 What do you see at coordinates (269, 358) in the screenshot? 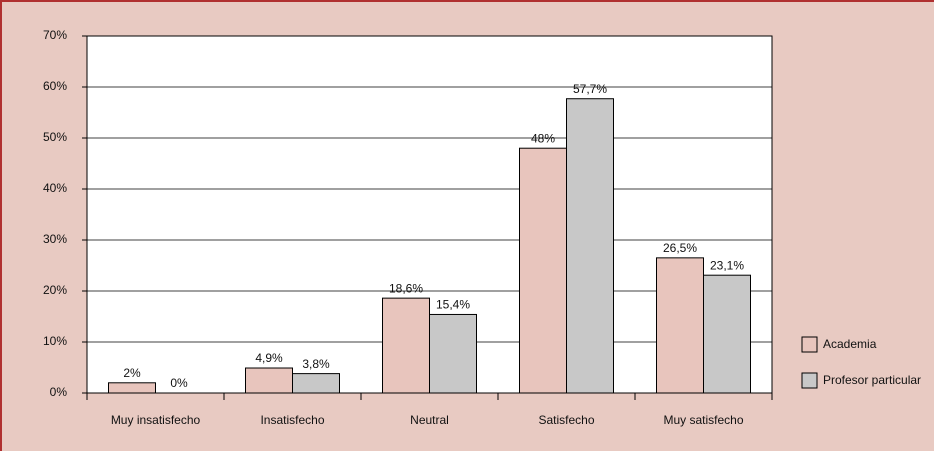
I see `value-label: 4,9%` at bounding box center [269, 358].